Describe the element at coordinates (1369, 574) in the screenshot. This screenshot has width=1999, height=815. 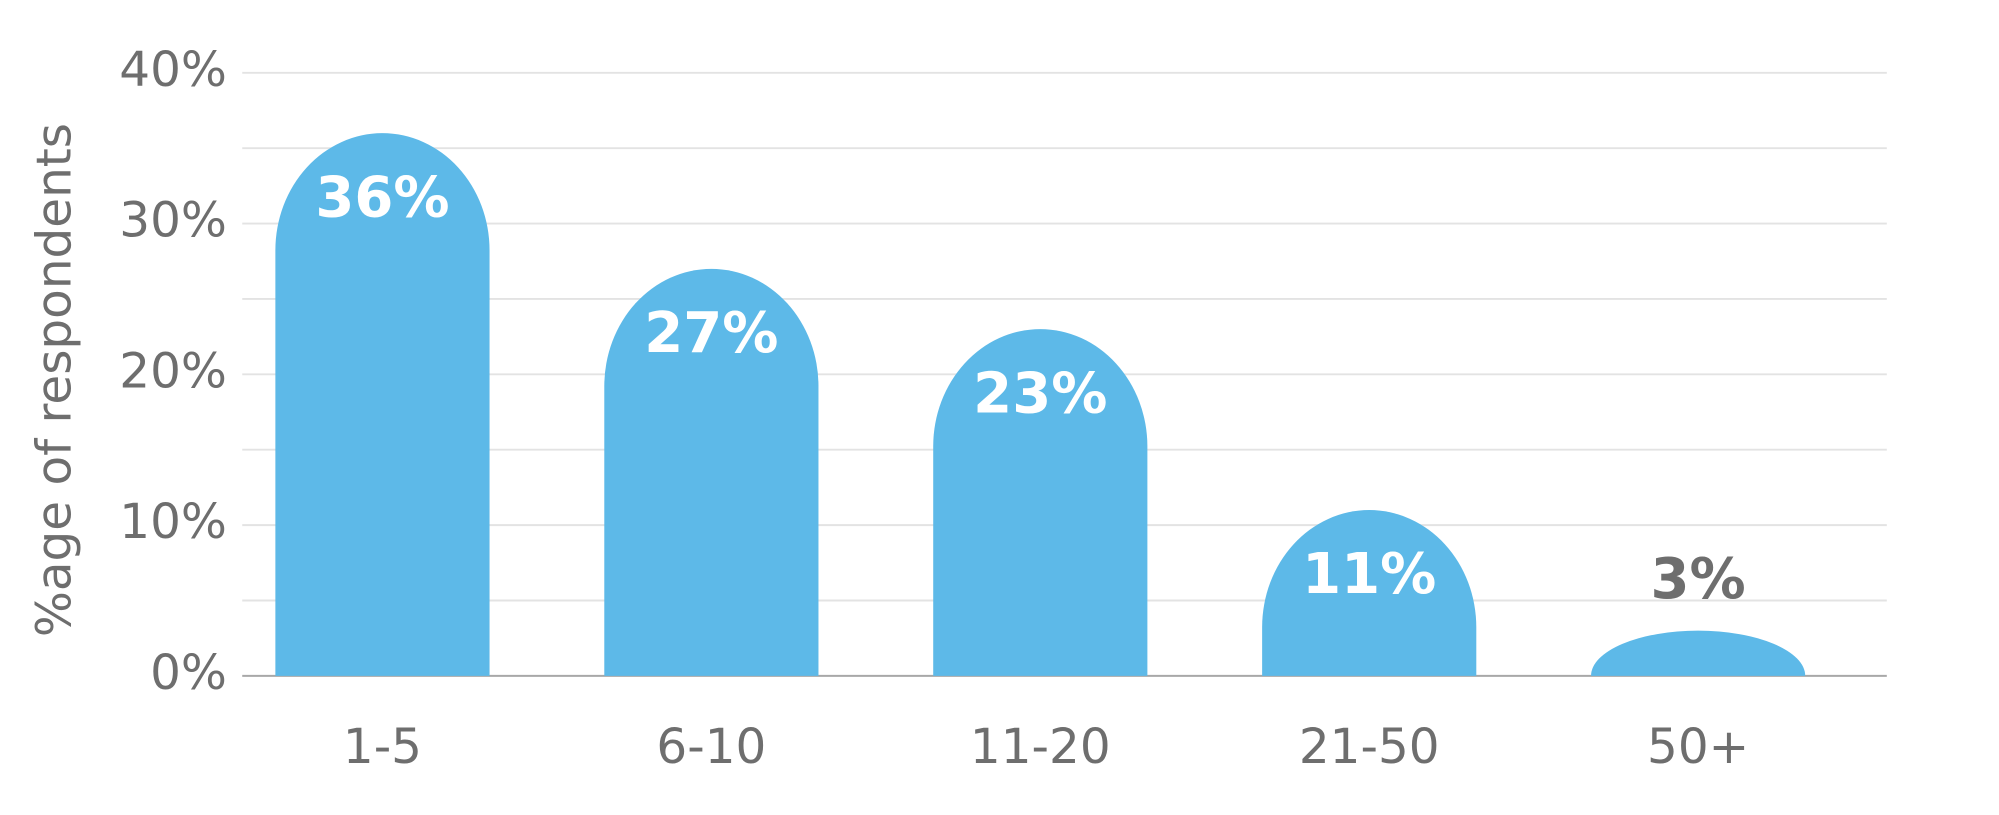
I see `value-label: 11%` at that location.